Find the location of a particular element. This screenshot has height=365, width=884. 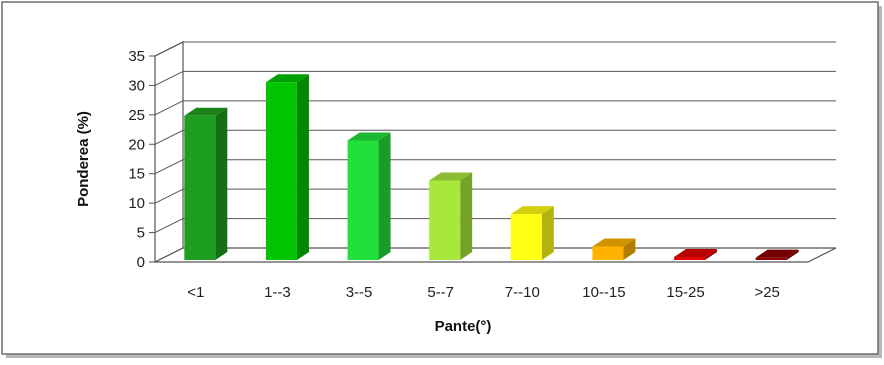

y-tick-label: 20 is located at coordinates (136, 144).